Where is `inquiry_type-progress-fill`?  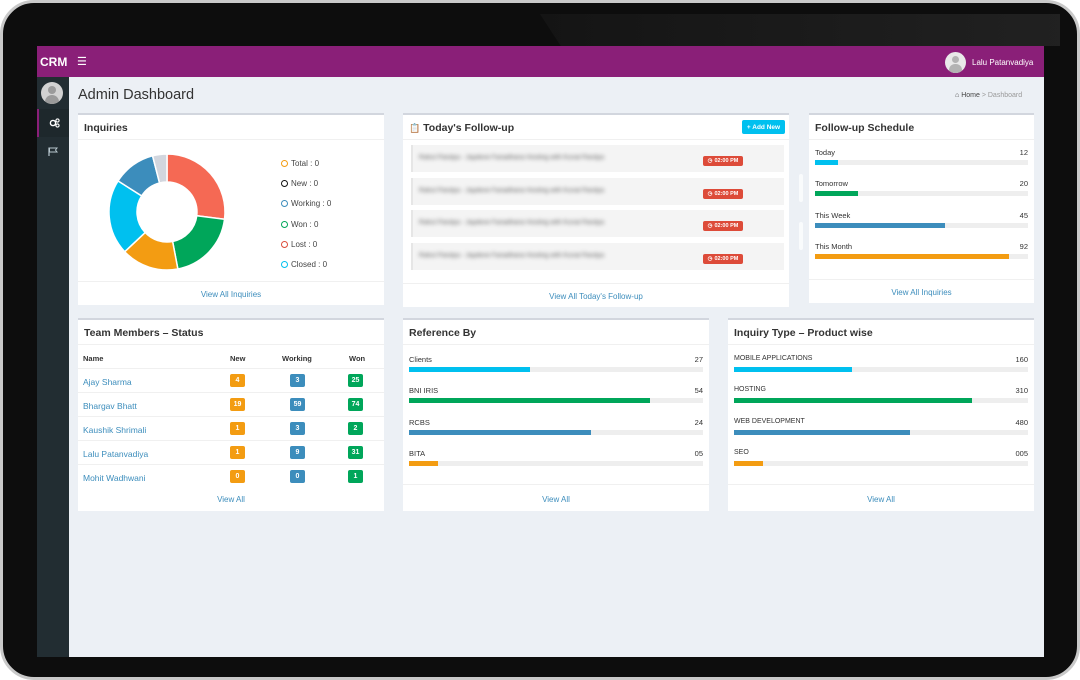
inquiry_type-progress-fill is located at coordinates (793, 369).